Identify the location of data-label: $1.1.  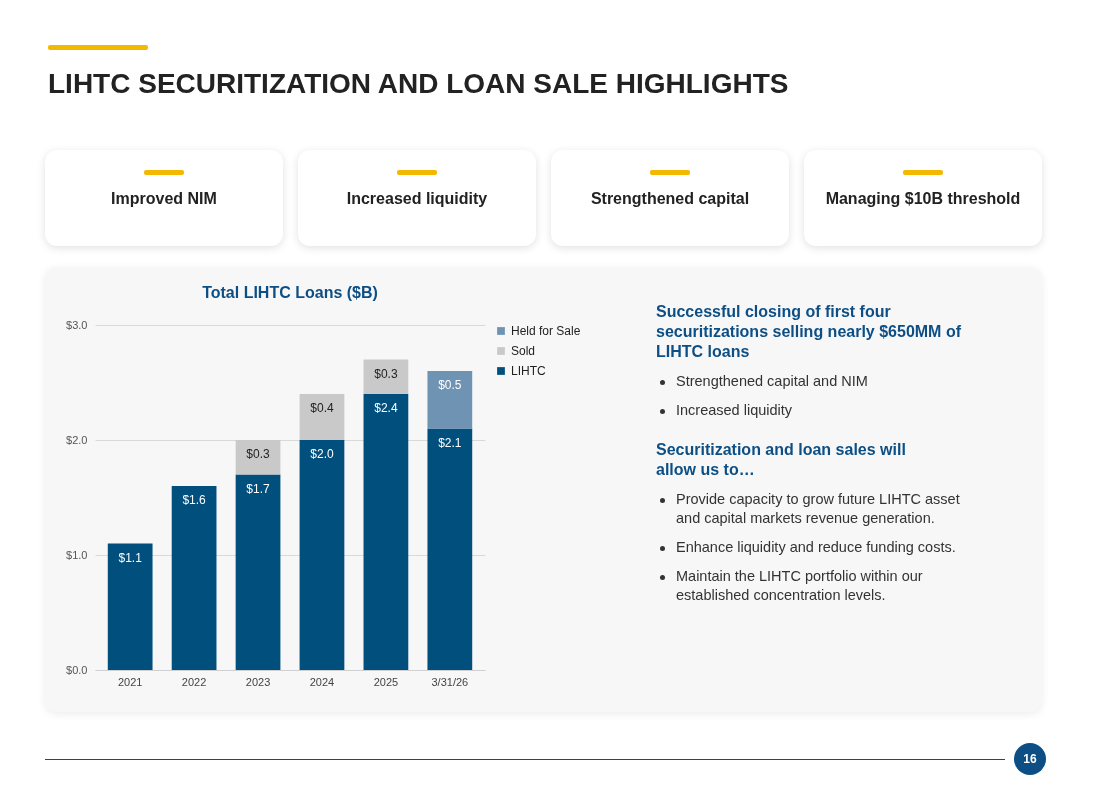
(130, 557).